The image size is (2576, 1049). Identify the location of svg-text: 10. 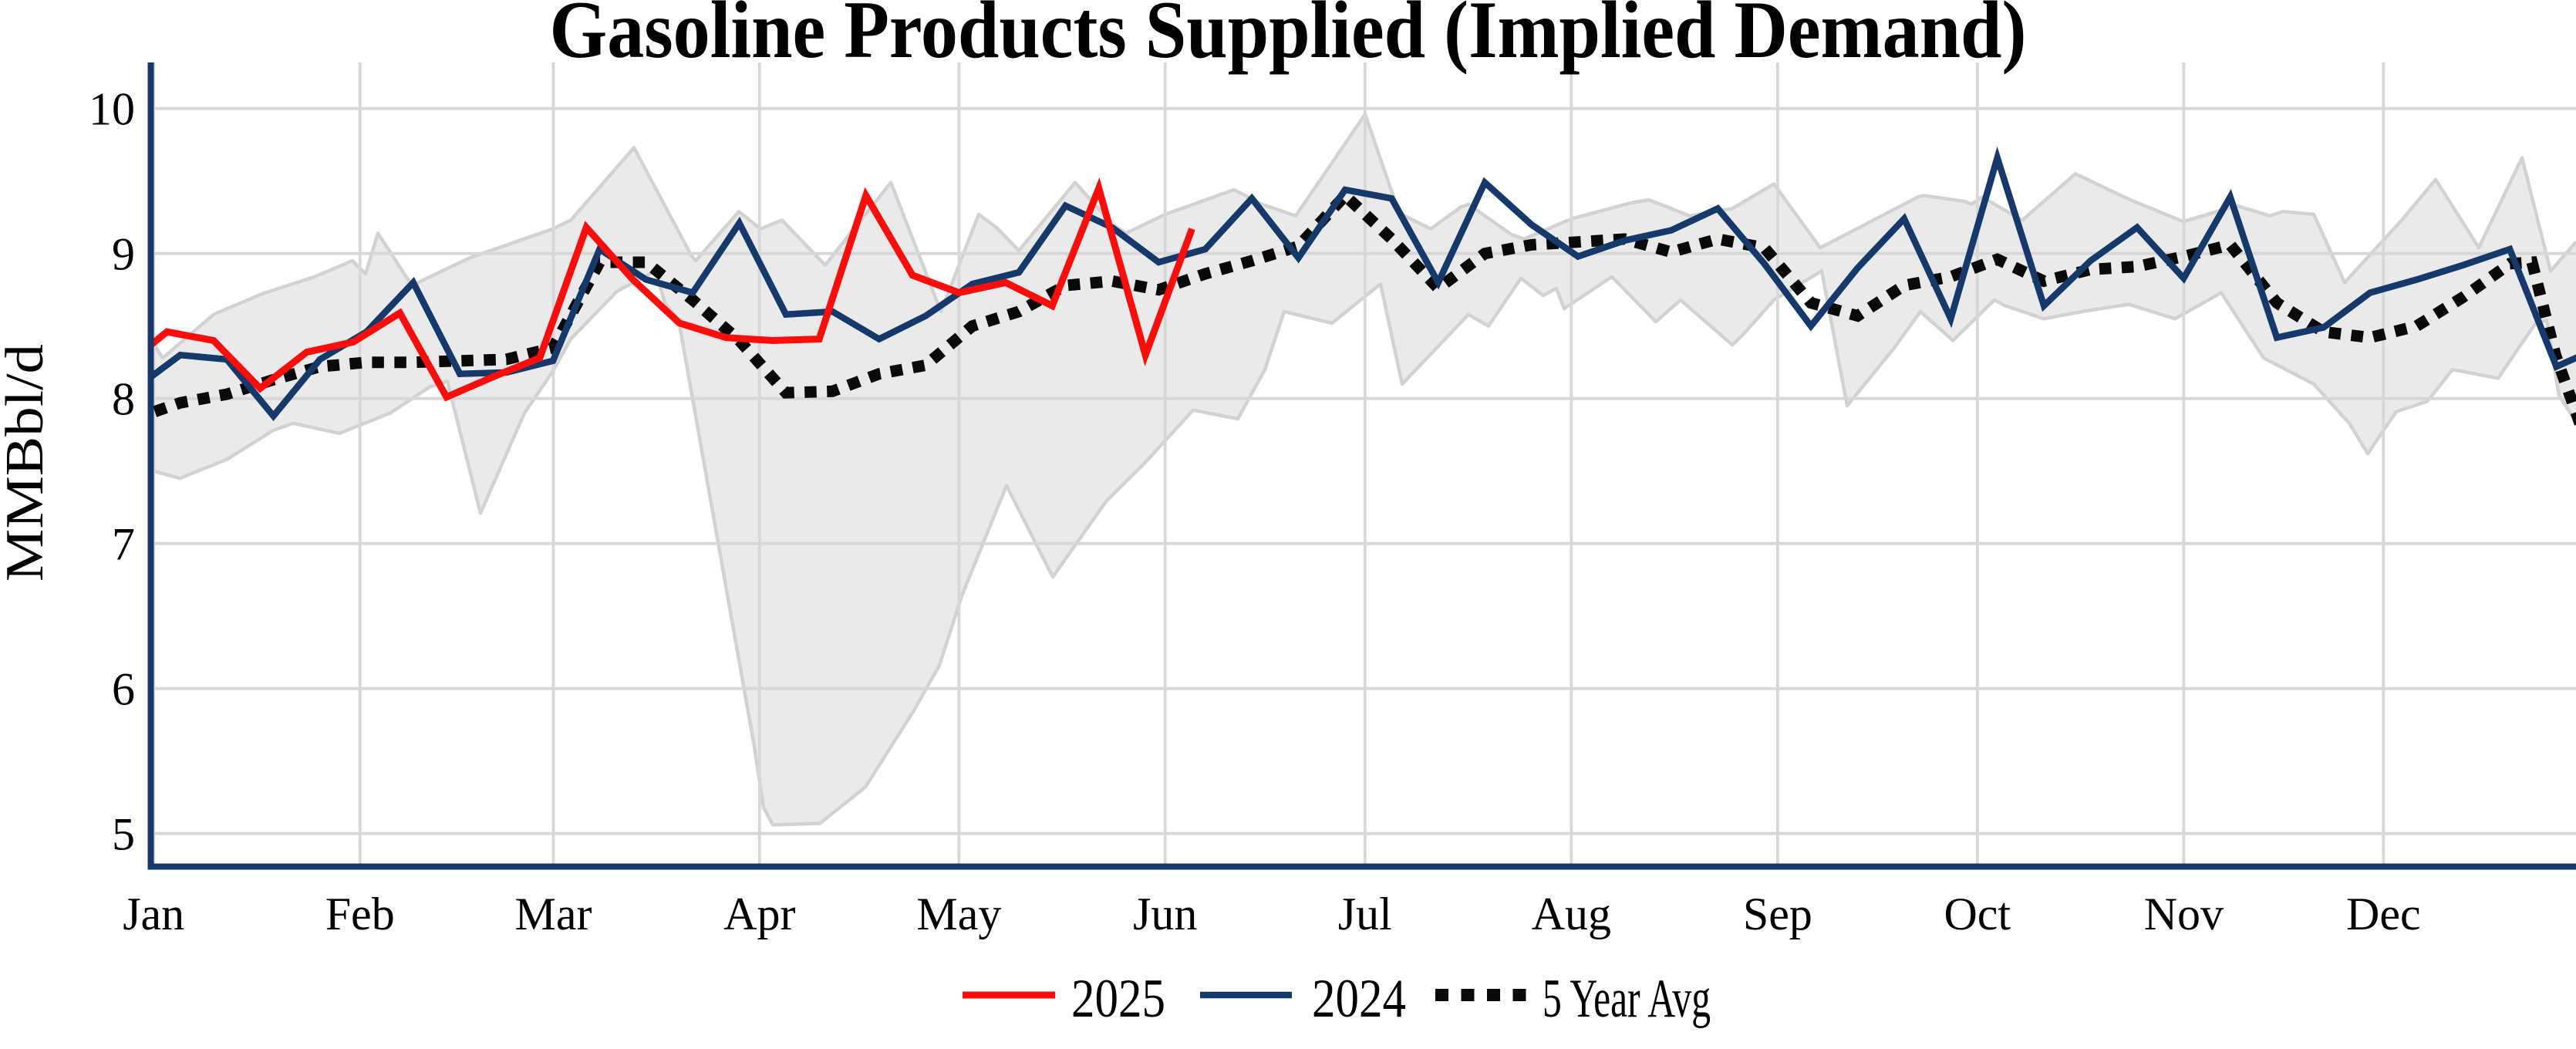
(112, 110).